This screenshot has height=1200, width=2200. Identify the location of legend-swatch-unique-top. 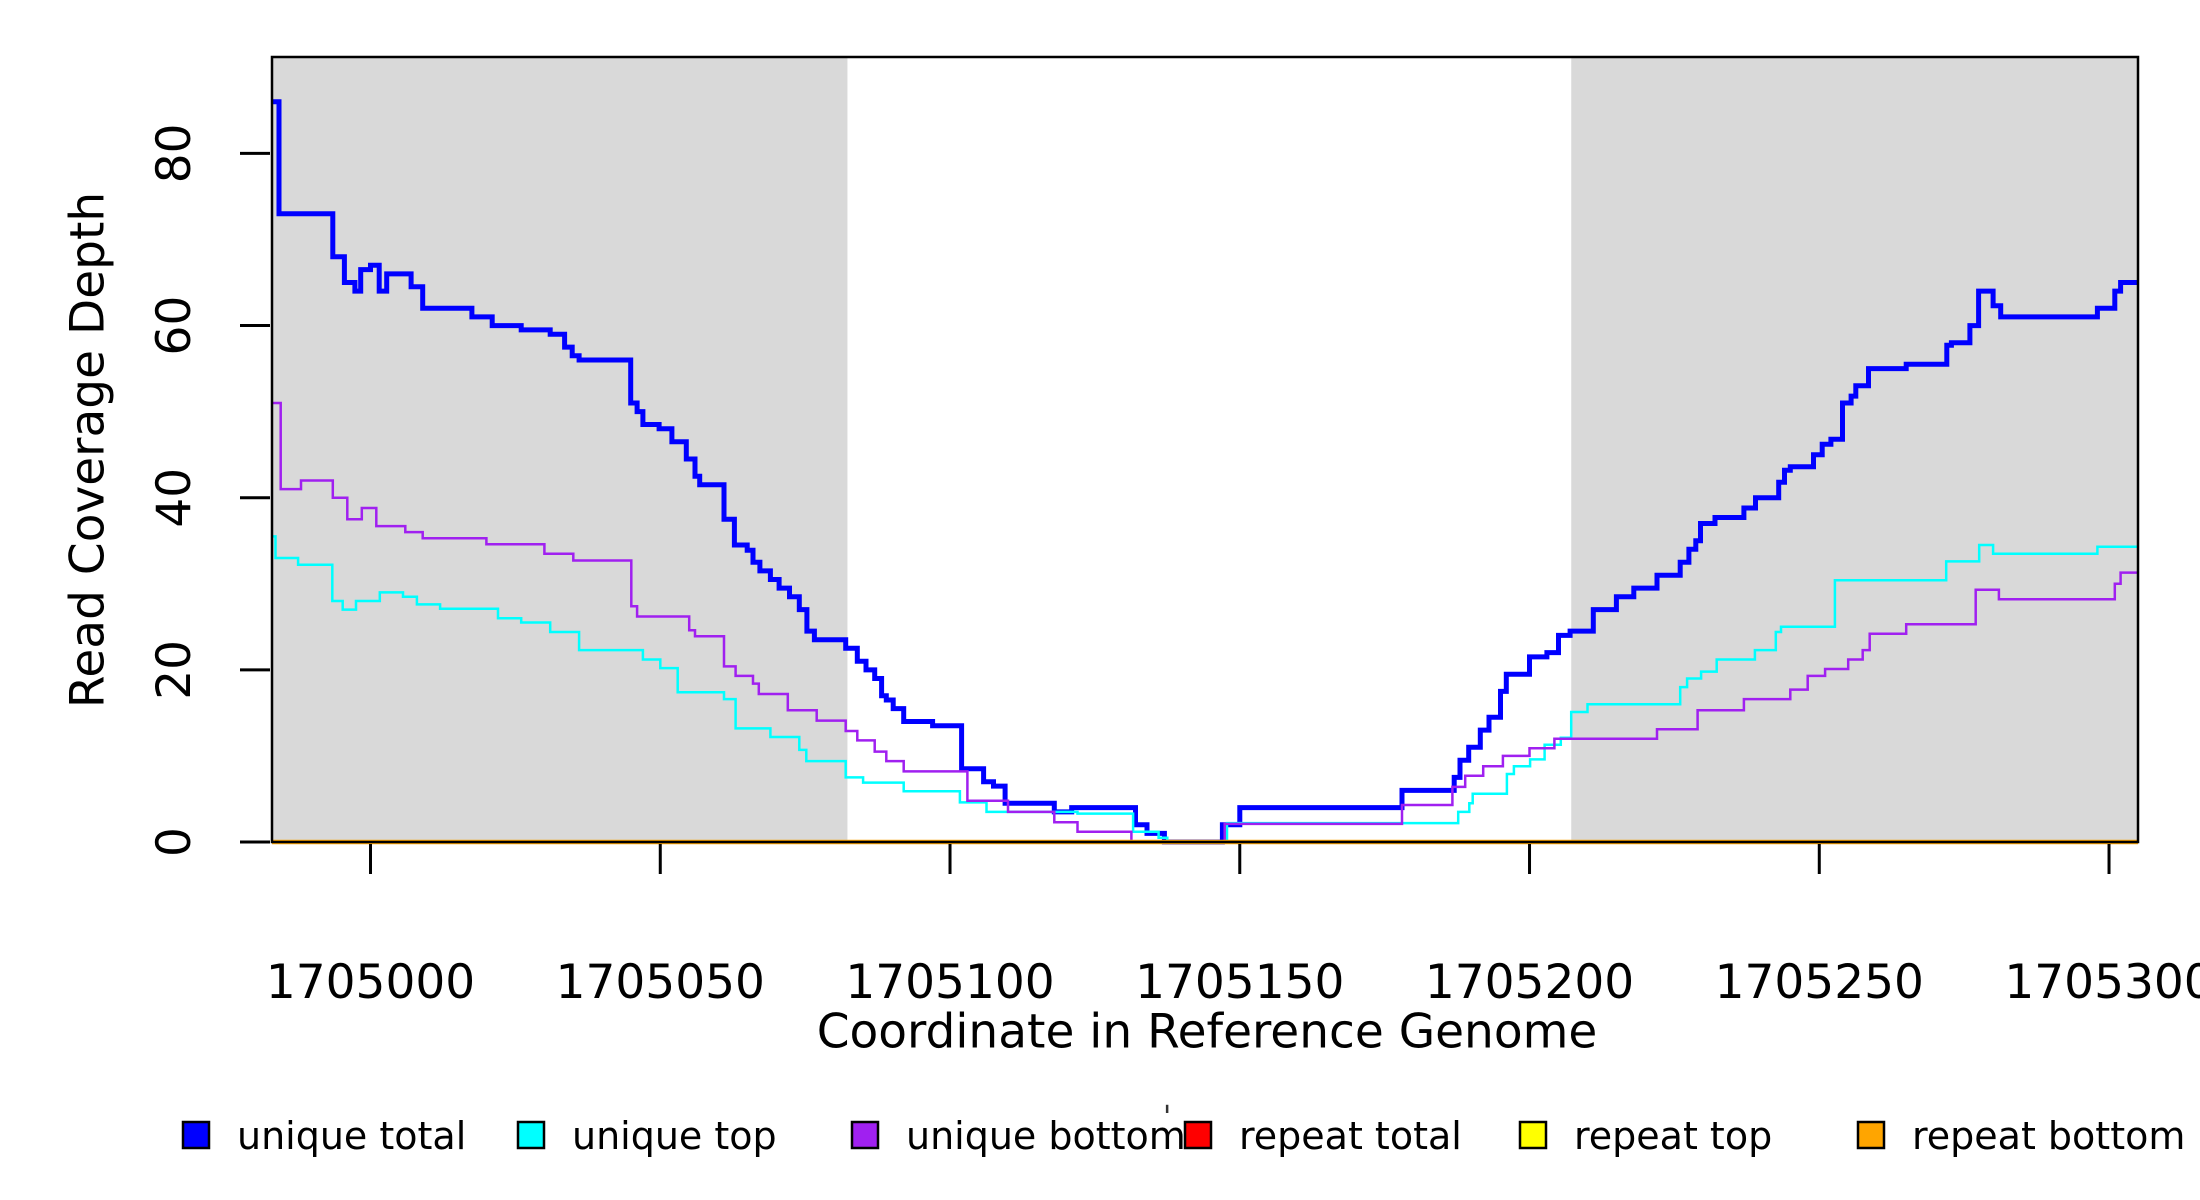
(531, 1135).